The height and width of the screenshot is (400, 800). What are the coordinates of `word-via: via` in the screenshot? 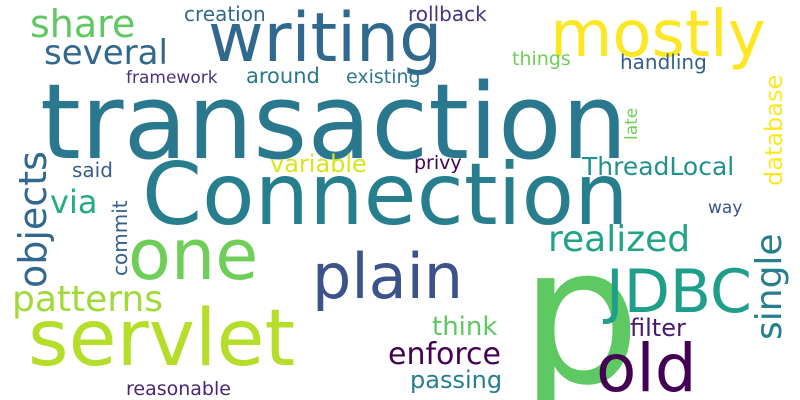 It's located at (74, 202).